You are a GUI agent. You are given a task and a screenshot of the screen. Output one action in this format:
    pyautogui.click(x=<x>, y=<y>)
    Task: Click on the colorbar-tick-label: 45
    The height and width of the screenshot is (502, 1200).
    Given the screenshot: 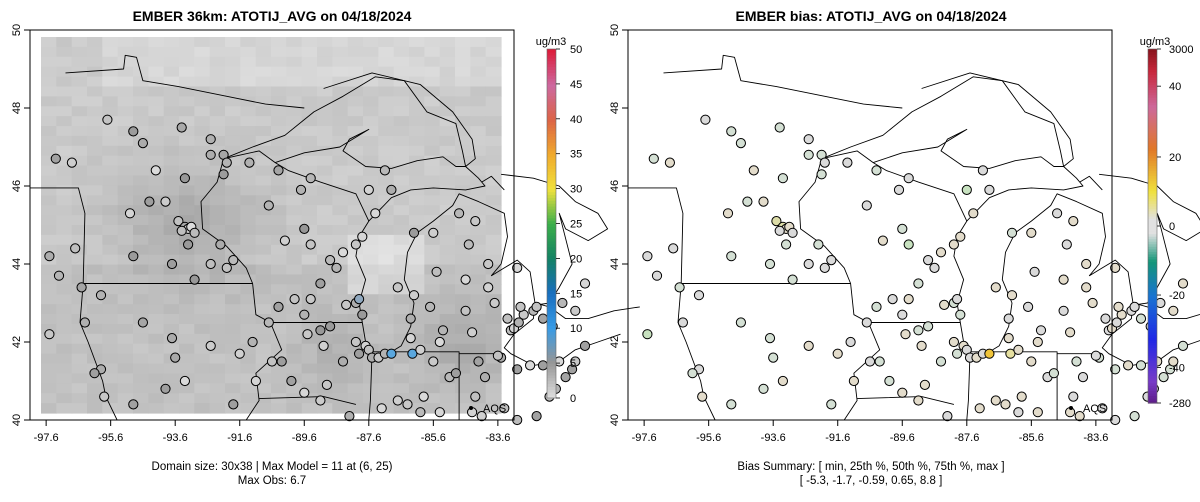 What is the action you would take?
    pyautogui.click(x=576, y=85)
    